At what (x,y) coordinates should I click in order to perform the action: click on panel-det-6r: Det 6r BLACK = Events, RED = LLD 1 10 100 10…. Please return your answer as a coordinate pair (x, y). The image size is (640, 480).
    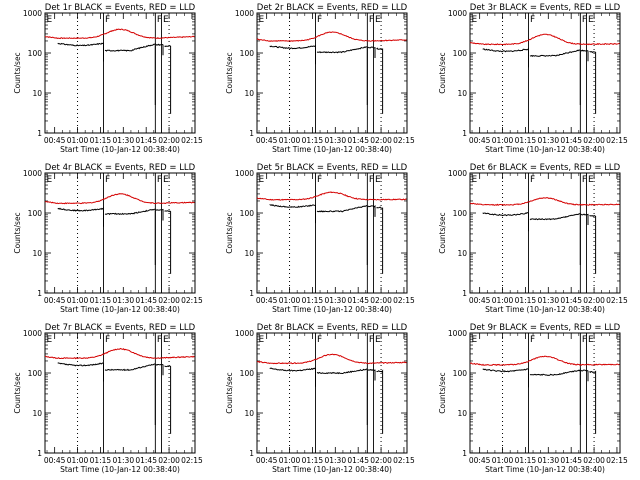
    Looking at the image, I should click on (533, 238).